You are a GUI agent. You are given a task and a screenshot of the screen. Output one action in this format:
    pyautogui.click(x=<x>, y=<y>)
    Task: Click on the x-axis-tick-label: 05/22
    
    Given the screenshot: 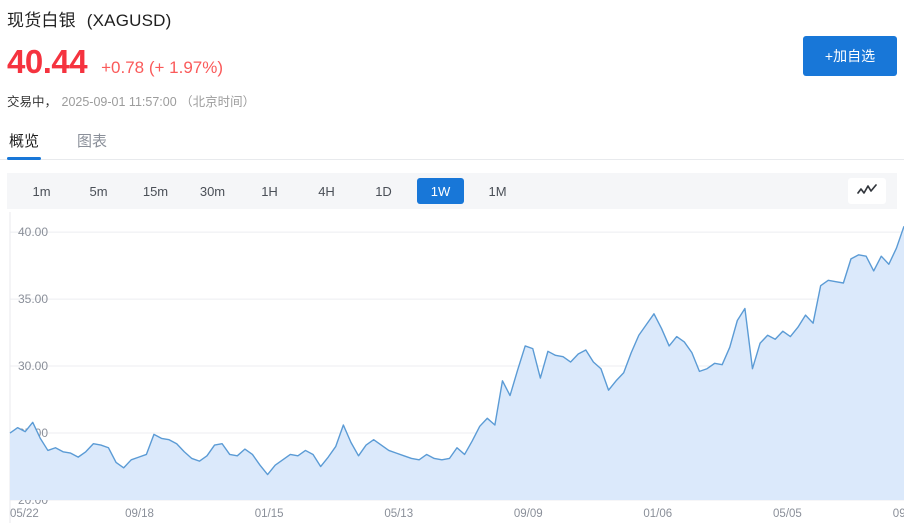 What is the action you would take?
    pyautogui.click(x=24, y=514)
    